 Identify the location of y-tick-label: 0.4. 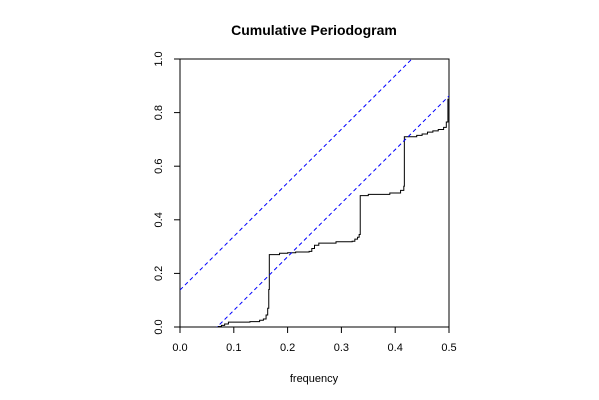
(159, 219).